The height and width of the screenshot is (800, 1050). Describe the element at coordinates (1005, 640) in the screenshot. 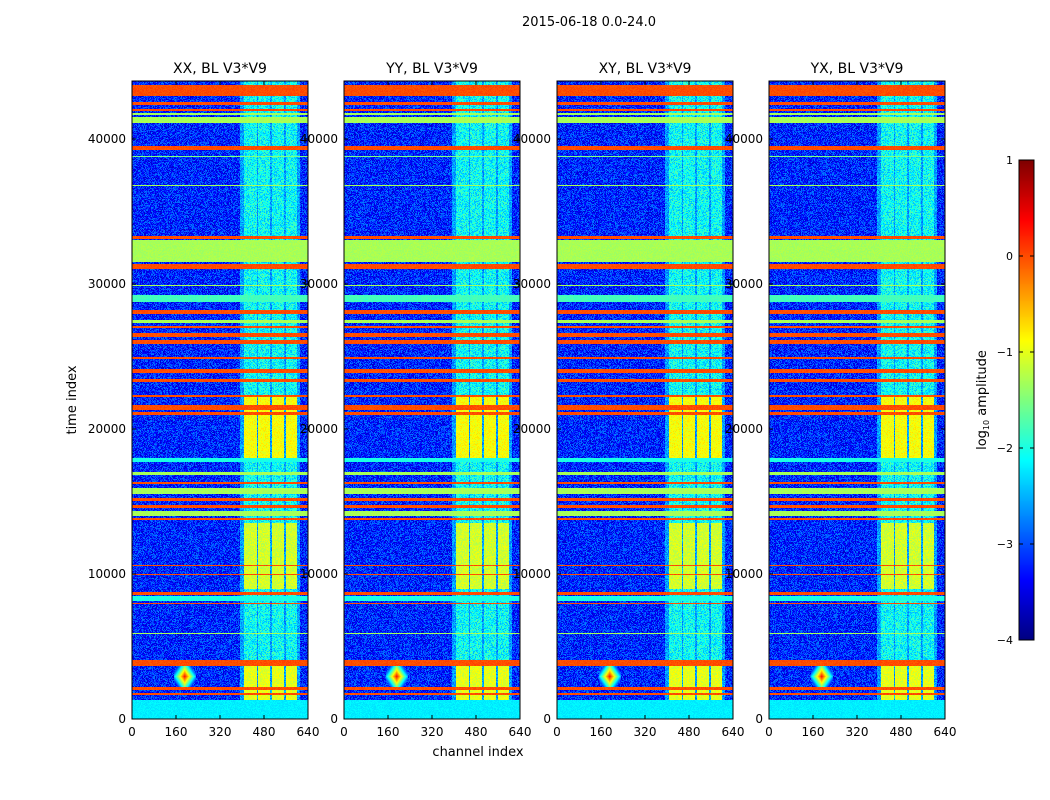

I see `colorbar-tick-label: −4` at that location.